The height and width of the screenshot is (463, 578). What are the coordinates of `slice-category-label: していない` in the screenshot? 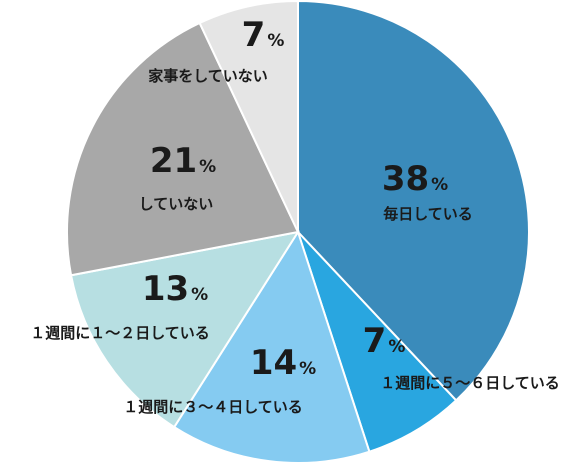 It's located at (176, 204).